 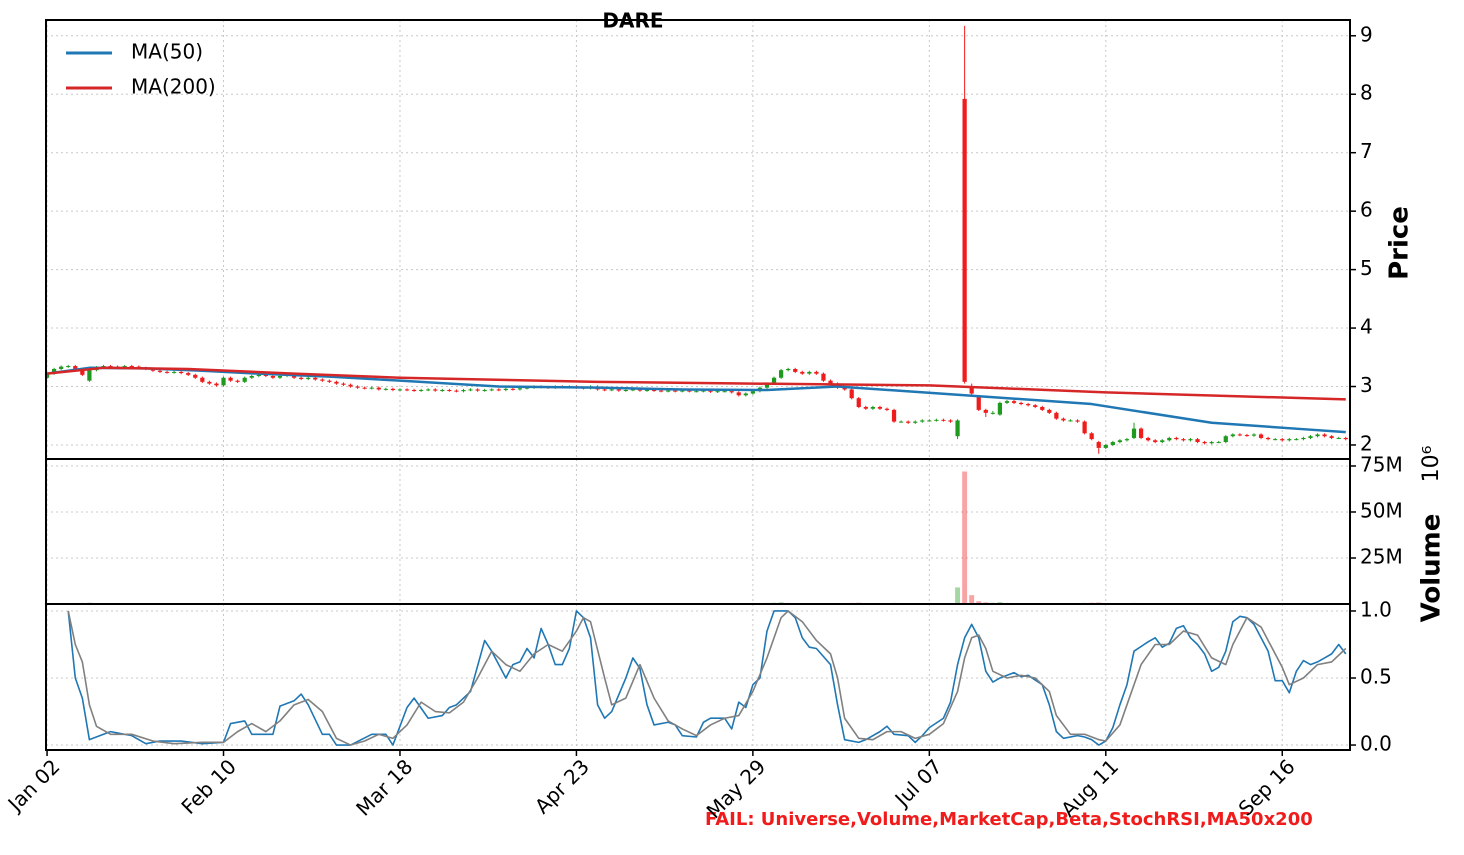 I want to click on y-tick-label: 5, so click(x=1366, y=268).